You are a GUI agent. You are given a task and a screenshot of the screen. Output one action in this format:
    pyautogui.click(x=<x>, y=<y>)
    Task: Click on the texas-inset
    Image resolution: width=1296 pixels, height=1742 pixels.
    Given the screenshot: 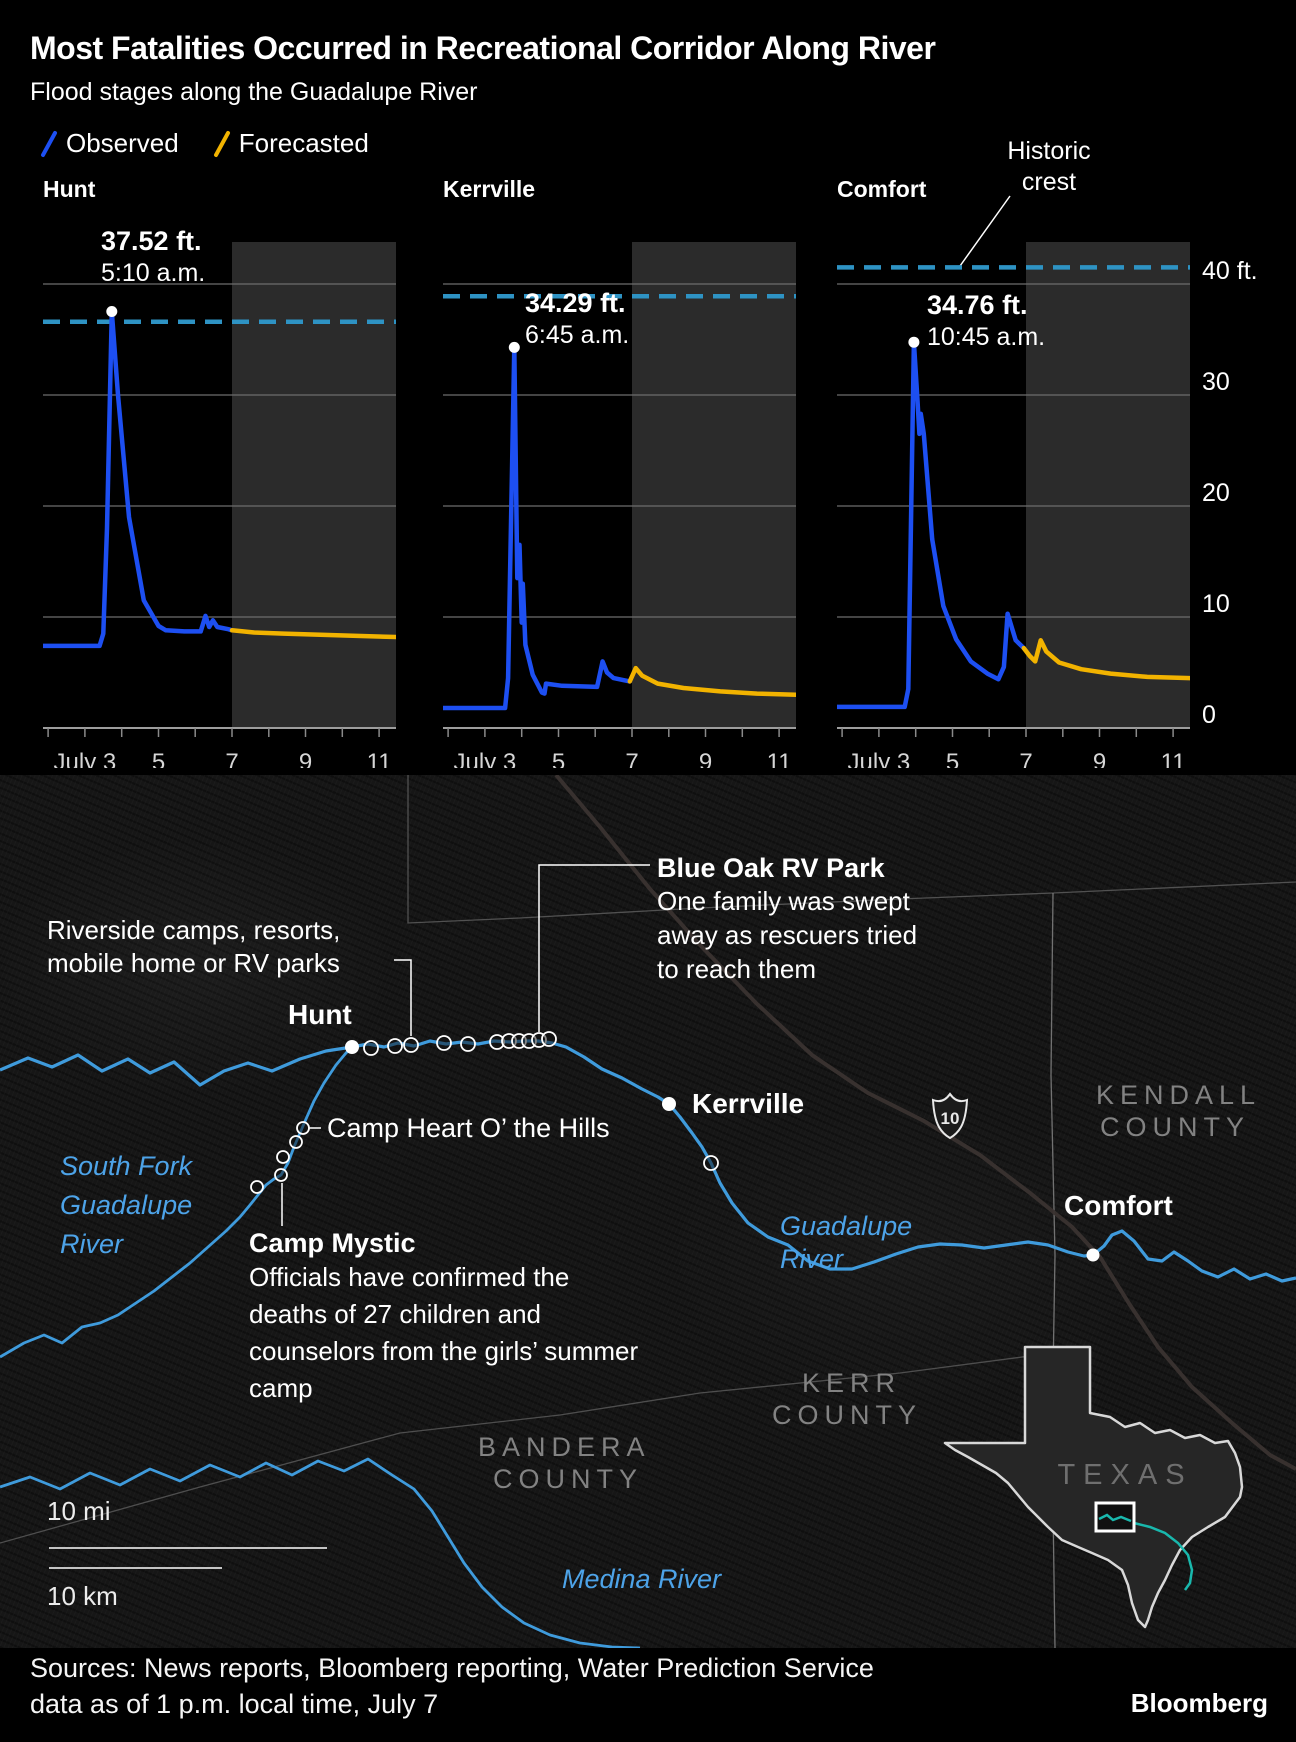 What is the action you would take?
    pyautogui.click(x=1093, y=1487)
    